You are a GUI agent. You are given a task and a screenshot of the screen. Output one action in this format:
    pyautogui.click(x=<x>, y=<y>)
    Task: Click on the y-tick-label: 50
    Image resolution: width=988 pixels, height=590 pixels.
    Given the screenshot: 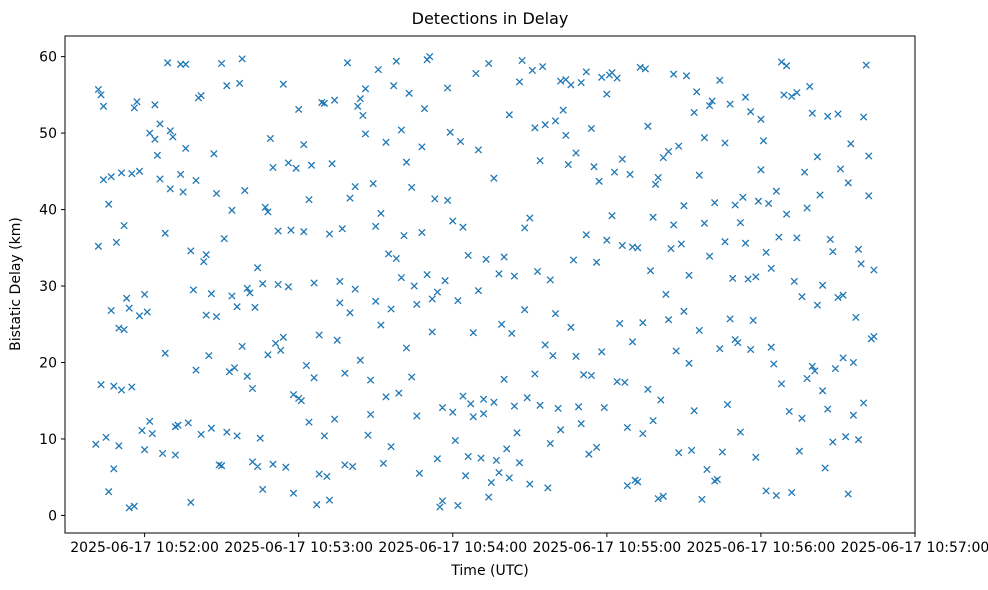 What is the action you would take?
    pyautogui.click(x=48, y=134)
    